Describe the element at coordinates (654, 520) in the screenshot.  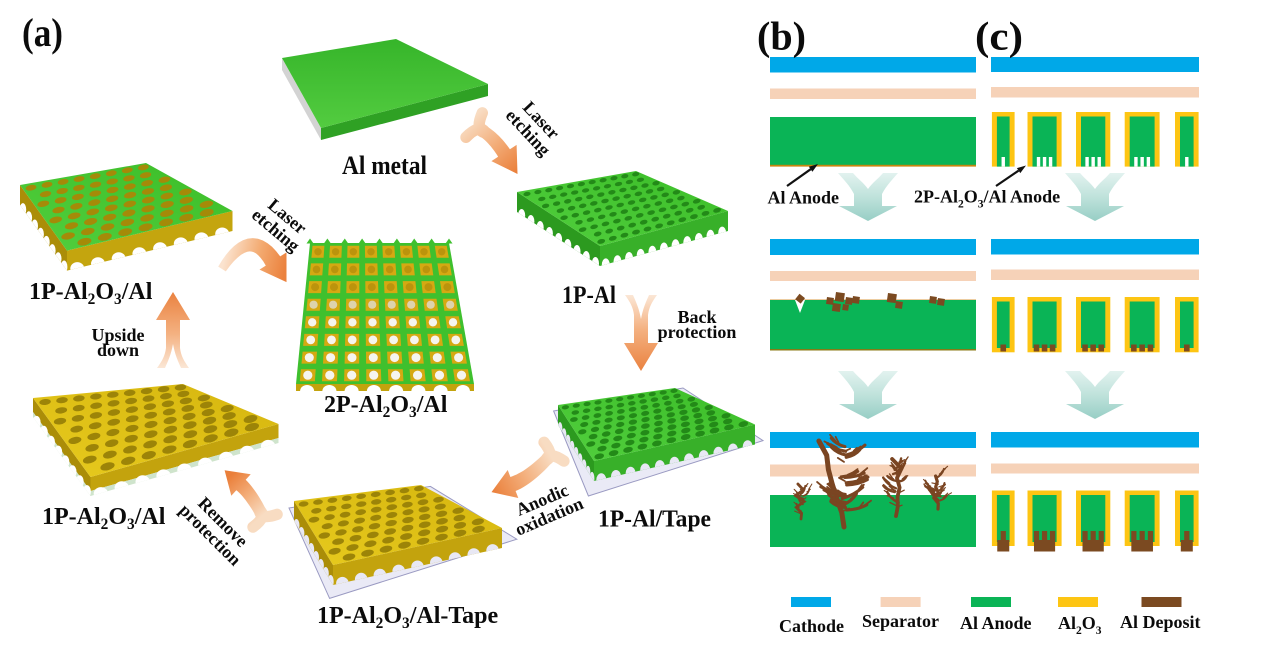
I see `svg-text: 1P-Al/Tape` at that location.